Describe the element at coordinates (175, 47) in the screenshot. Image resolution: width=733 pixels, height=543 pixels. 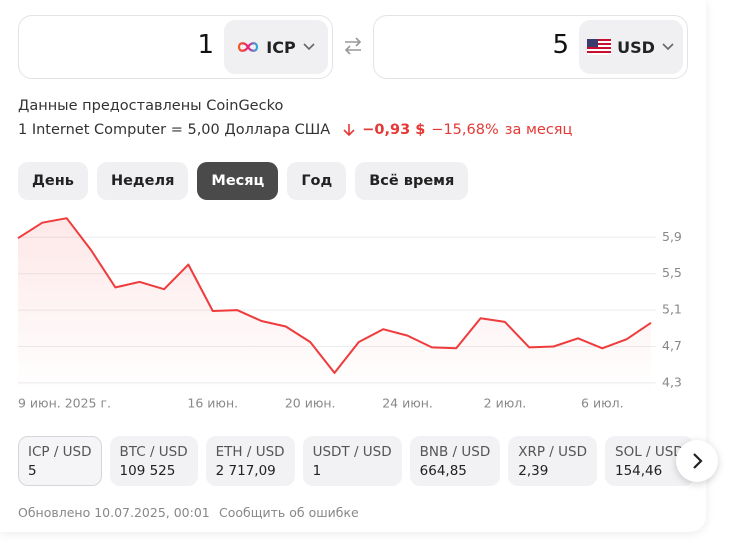
I see `from-input: 1 ICP` at that location.